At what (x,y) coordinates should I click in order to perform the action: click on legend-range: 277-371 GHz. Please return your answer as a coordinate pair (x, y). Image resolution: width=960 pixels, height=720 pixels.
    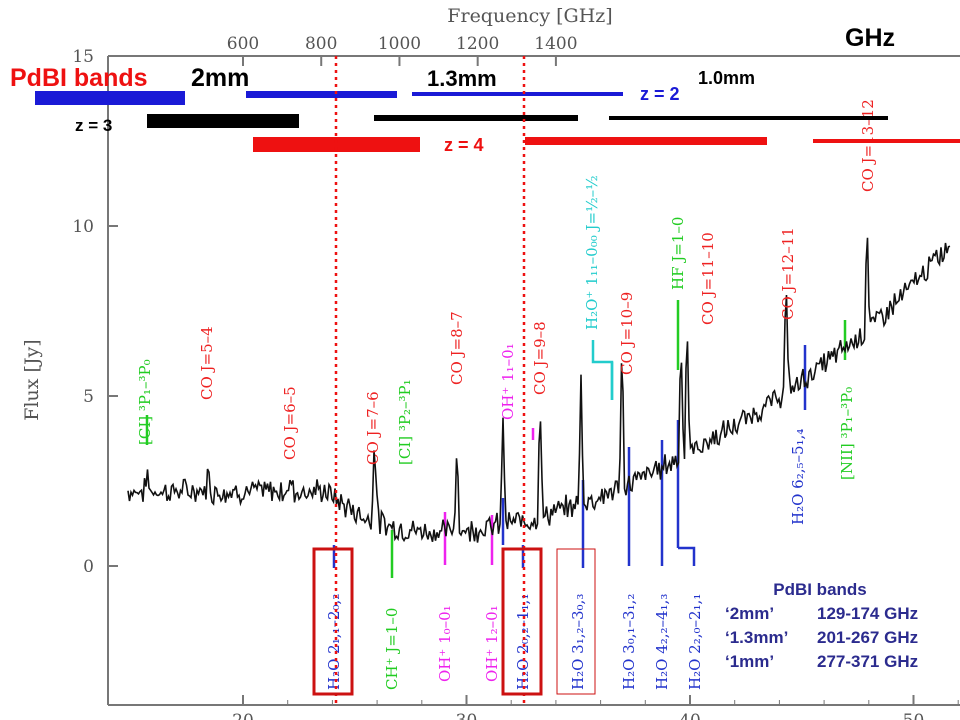
    Looking at the image, I should click on (868, 661).